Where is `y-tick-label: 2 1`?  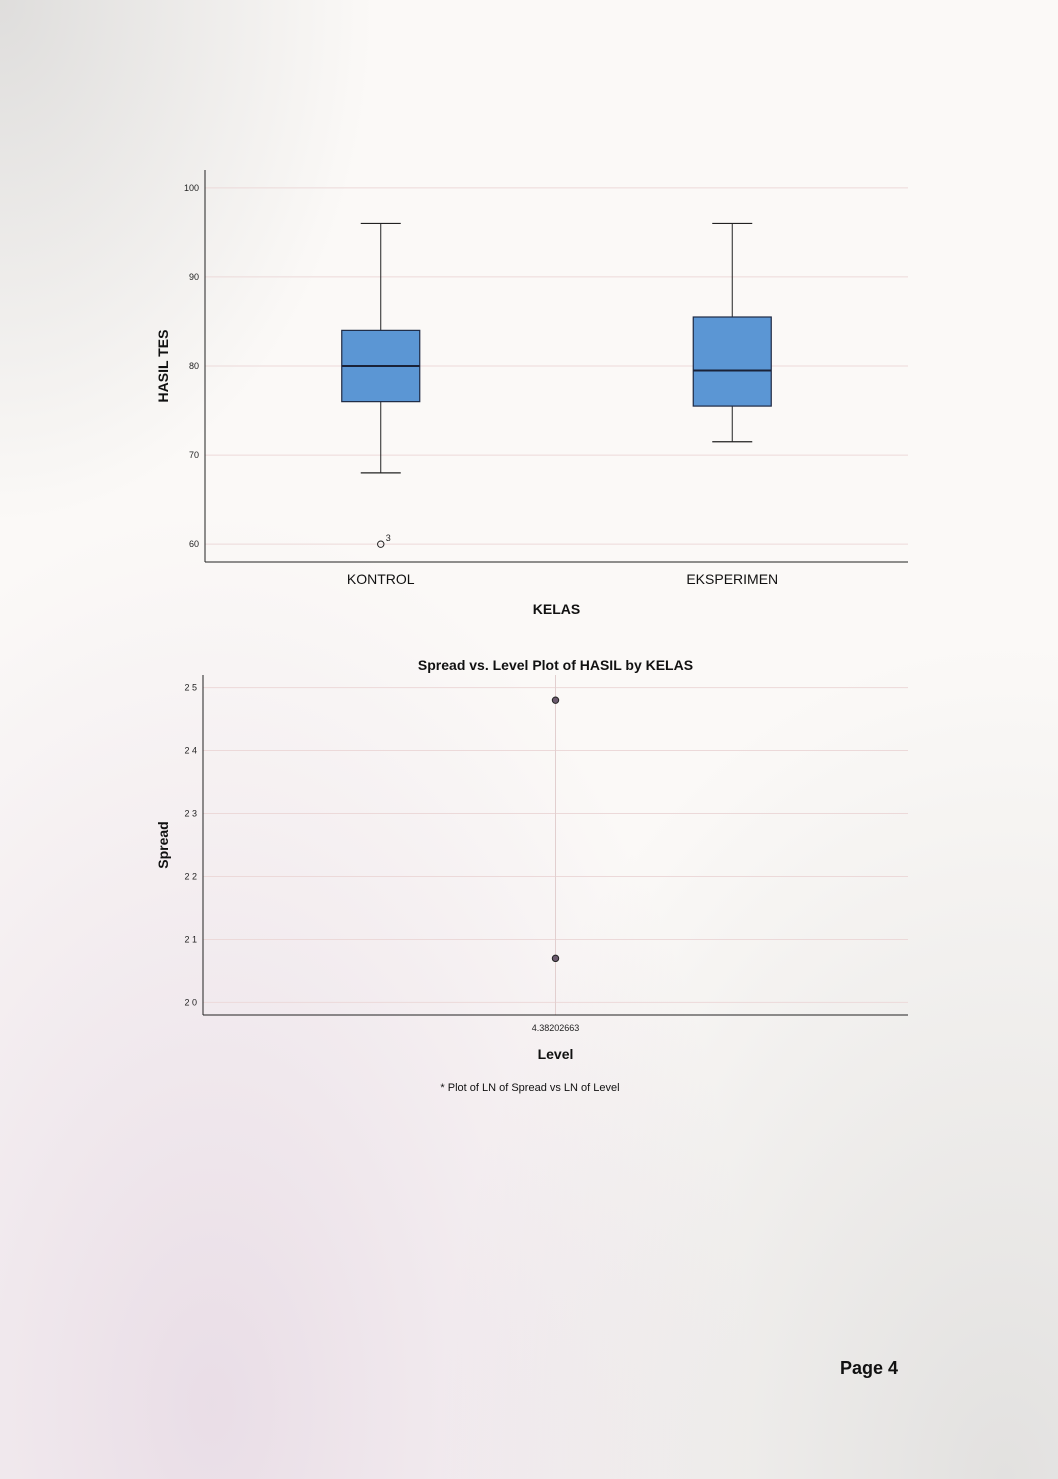 y-tick-label: 2 1 is located at coordinates (190, 939).